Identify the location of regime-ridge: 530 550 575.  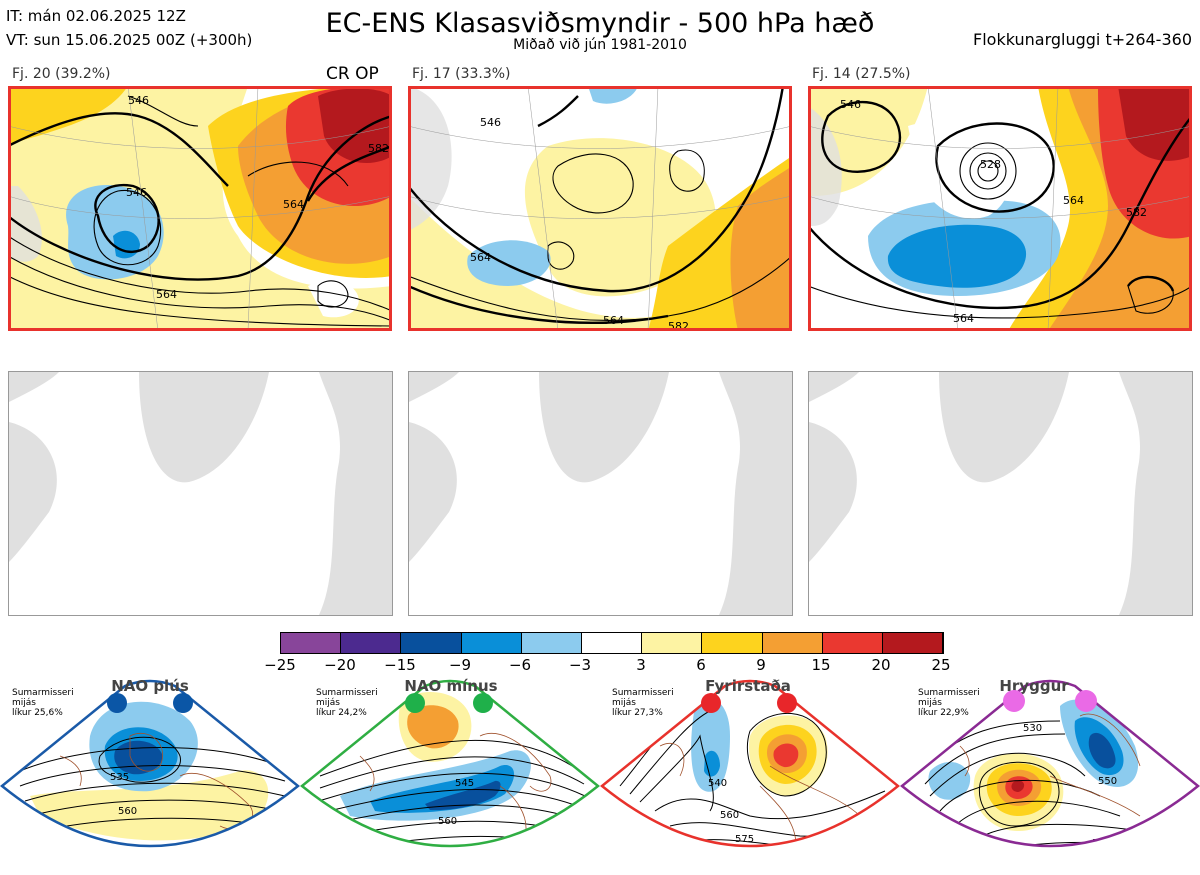
(1050, 773).